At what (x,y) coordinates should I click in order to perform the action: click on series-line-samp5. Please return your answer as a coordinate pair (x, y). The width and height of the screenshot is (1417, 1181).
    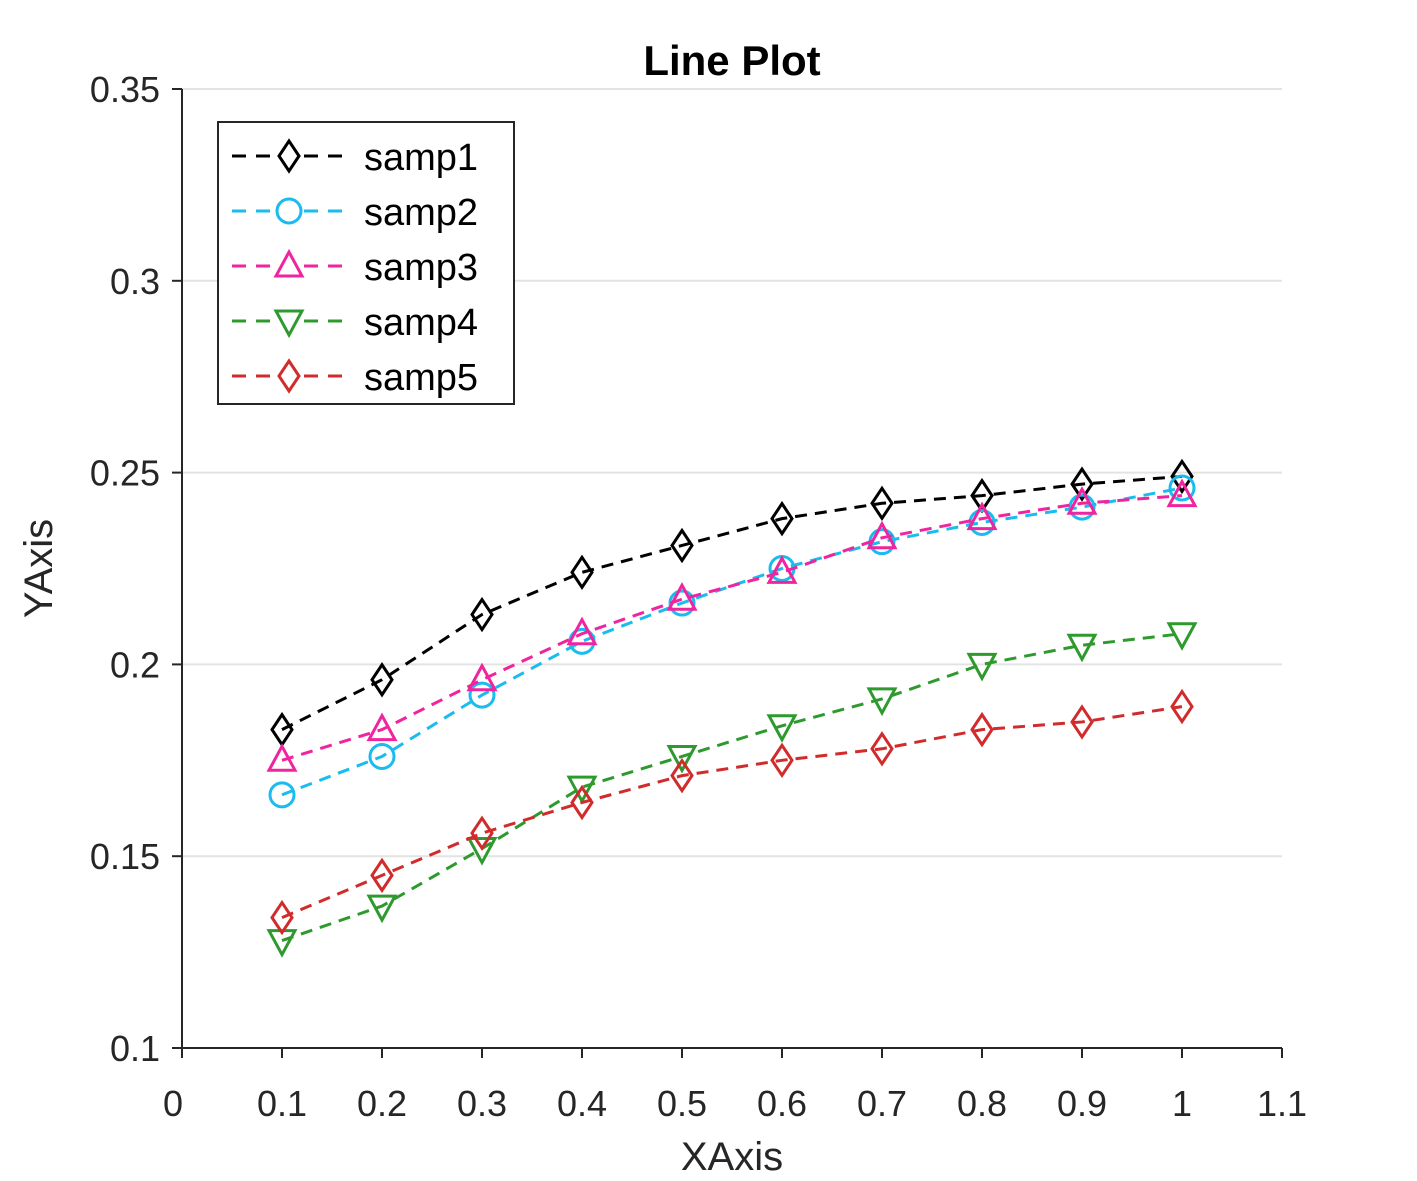
    Looking at the image, I should click on (732, 812).